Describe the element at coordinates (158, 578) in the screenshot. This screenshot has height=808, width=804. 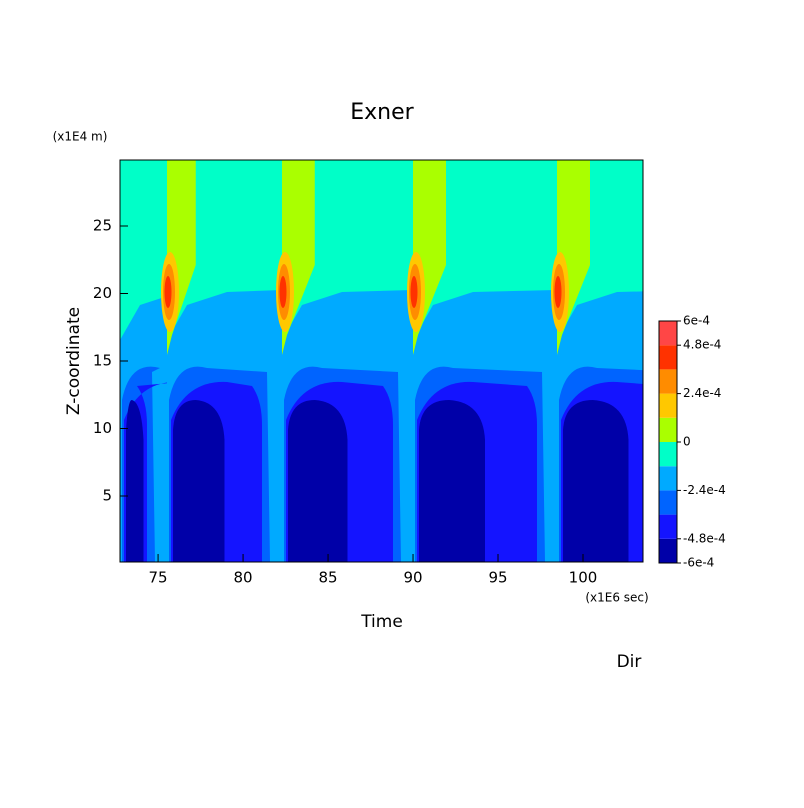
I see `x-tick-label: 75` at that location.